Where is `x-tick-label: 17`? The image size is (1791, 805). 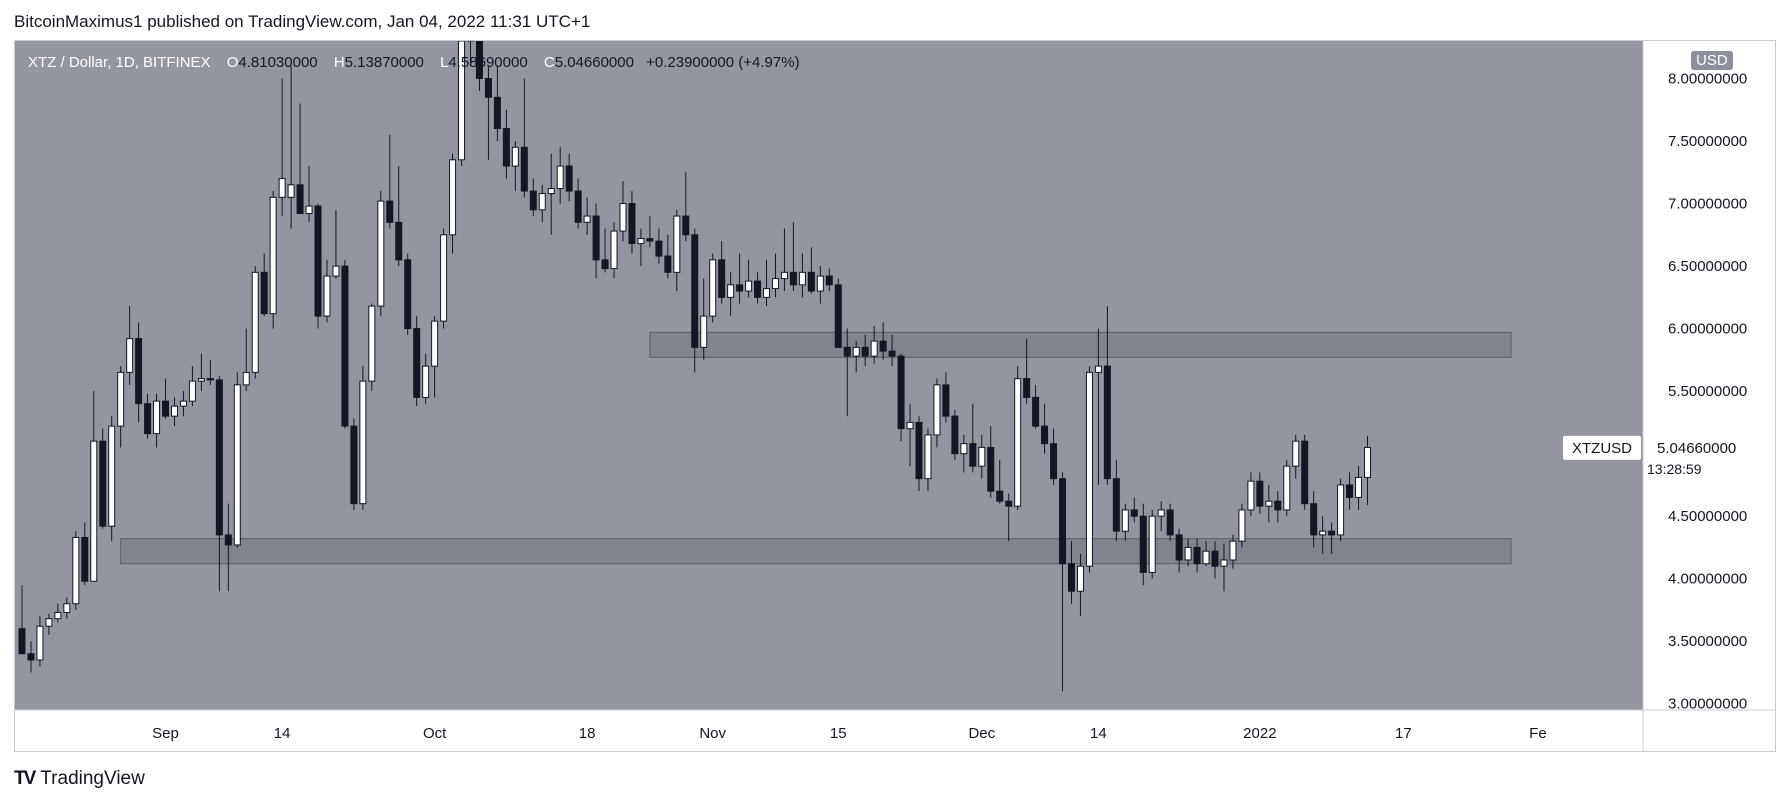
x-tick-label: 17 is located at coordinates (1403, 733).